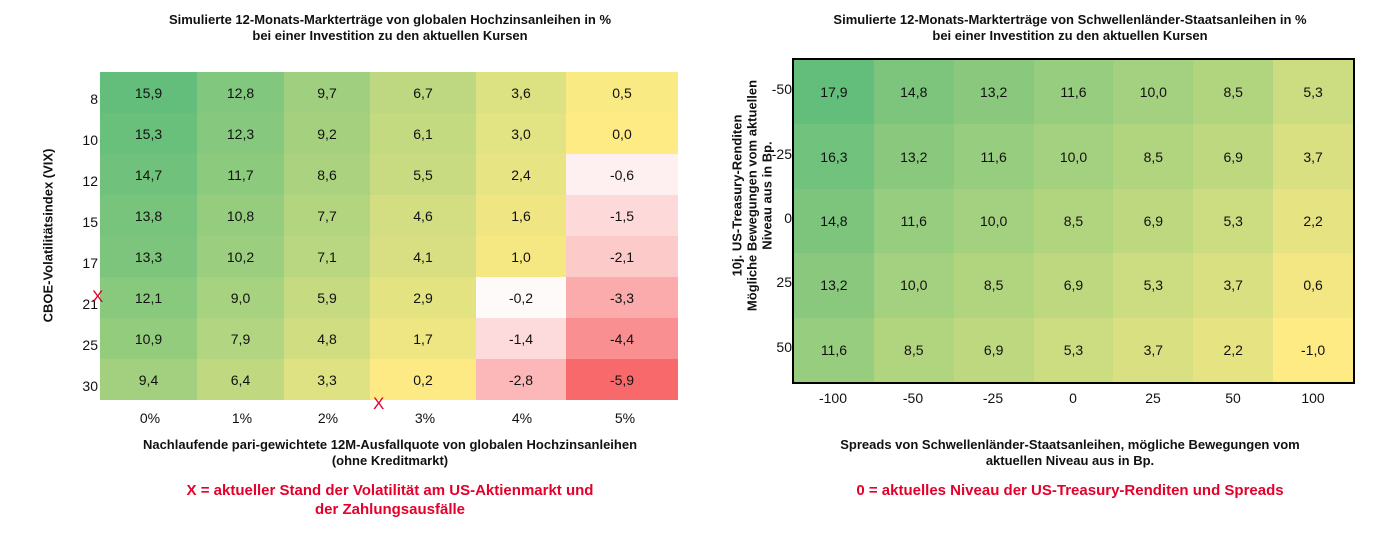 The image size is (1393, 552). I want to click on heatmap-cell: 0,0, so click(622, 133).